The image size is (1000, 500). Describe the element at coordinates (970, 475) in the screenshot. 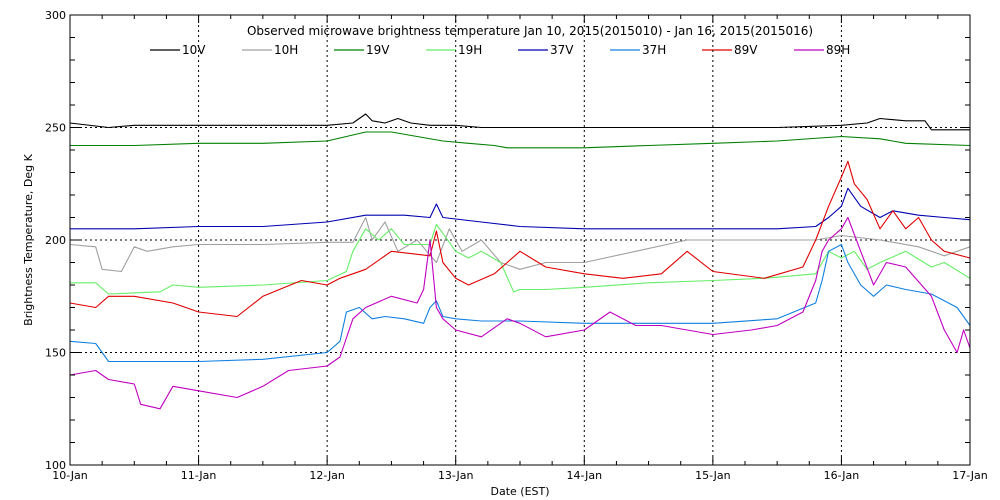

I see `x-tick-label: 17-Jan` at that location.